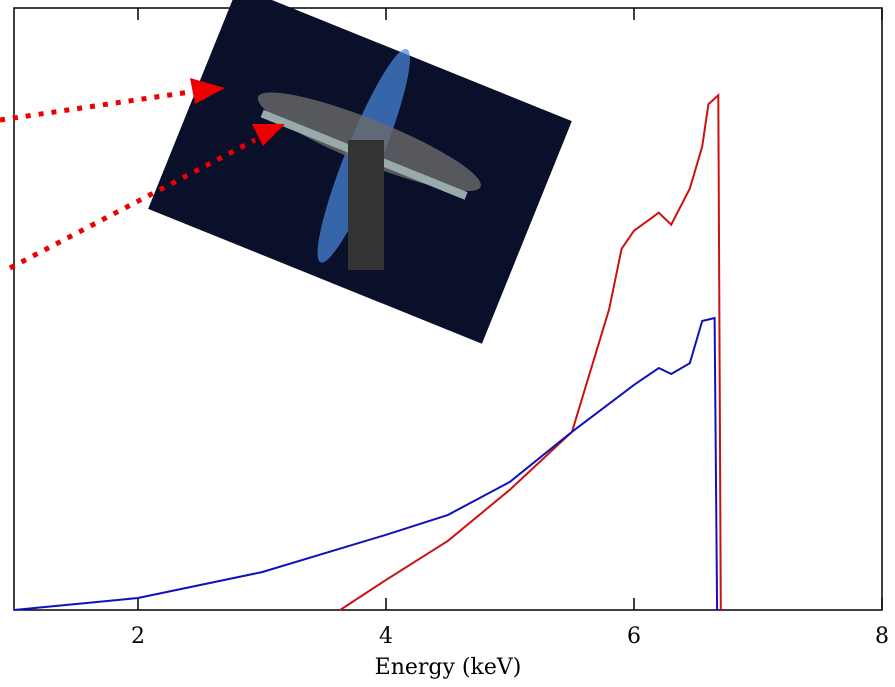 This screenshot has width=895, height=687. I want to click on x-tick-label: 4, so click(386, 636).